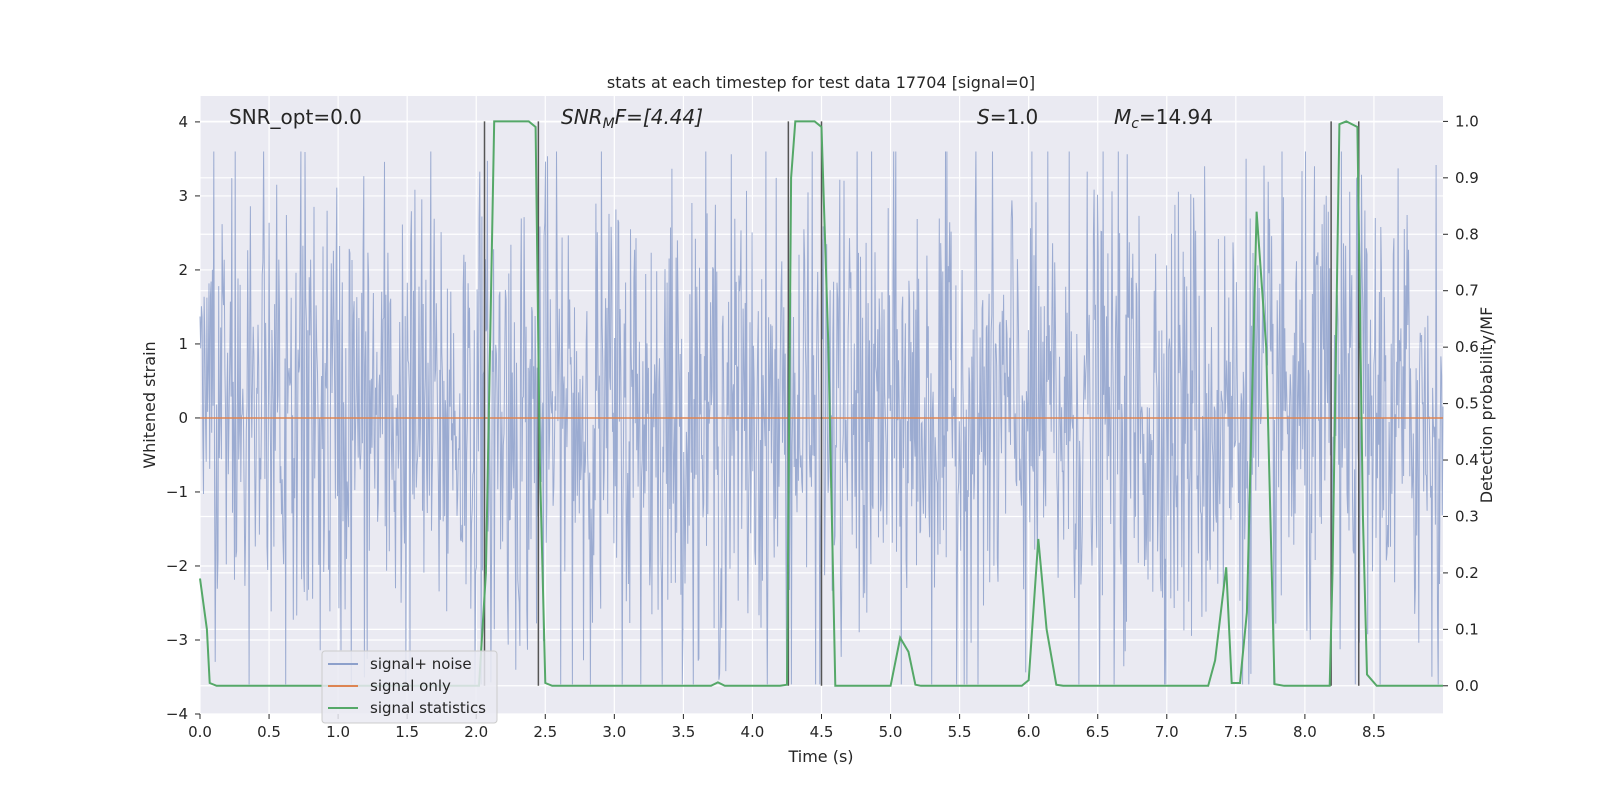 Image resolution: width=1600 pixels, height=800 pixels. Describe the element at coordinates (407, 732) in the screenshot. I see `x-tick-label: 1.5` at that location.